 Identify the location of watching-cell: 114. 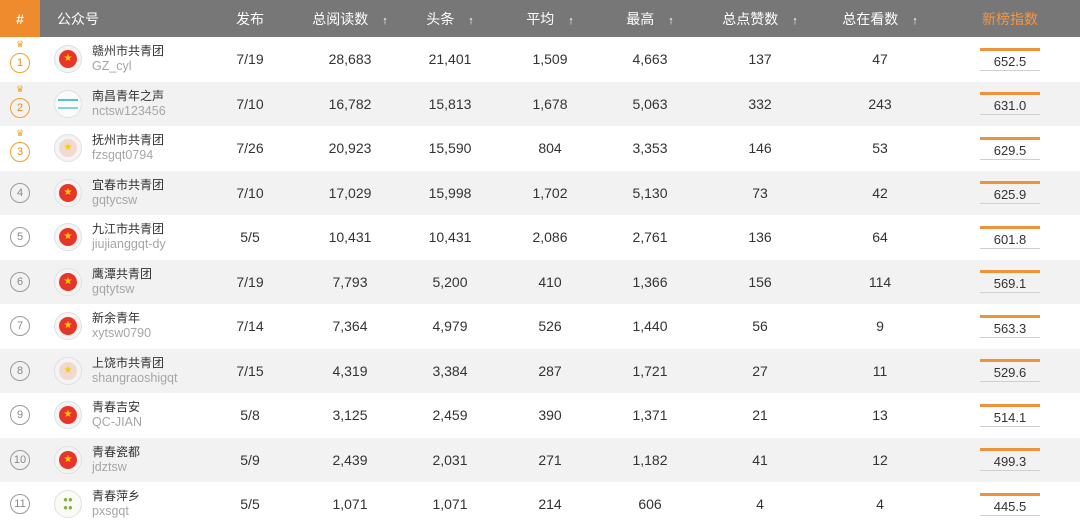
(880, 281).